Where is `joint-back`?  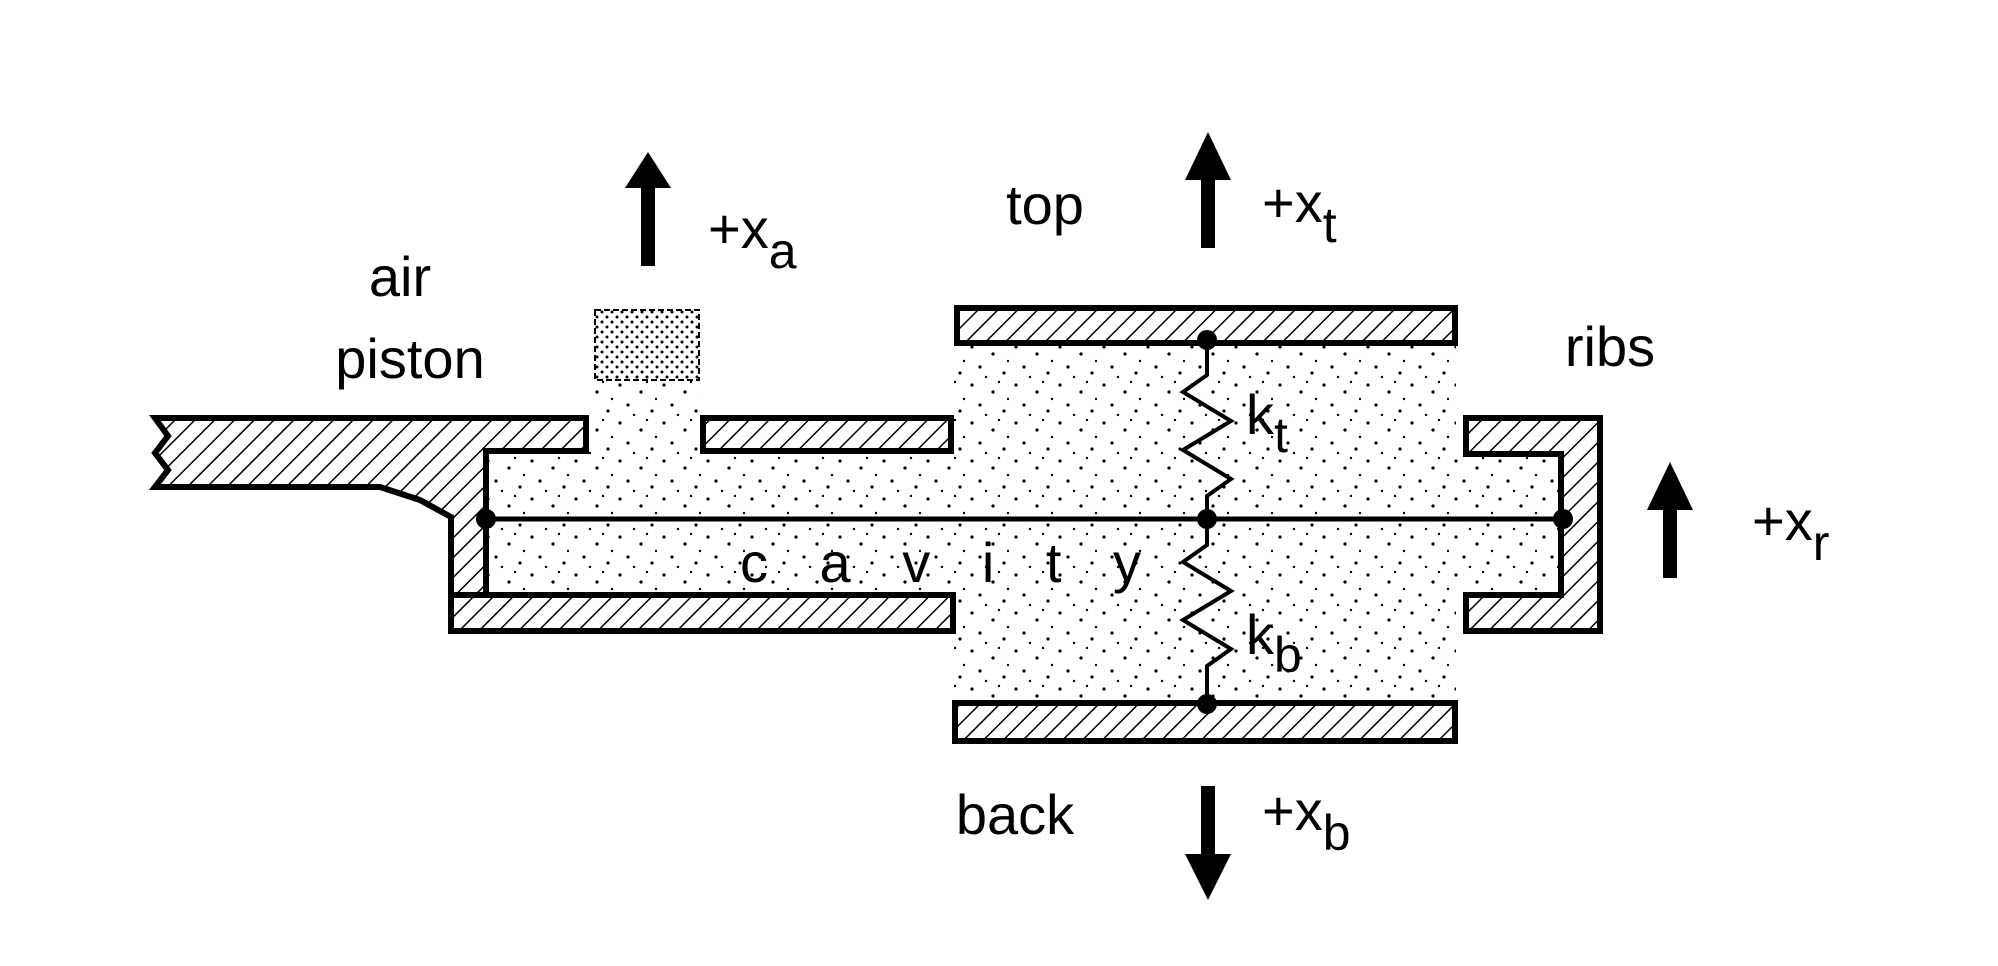 joint-back is located at coordinates (1207, 704).